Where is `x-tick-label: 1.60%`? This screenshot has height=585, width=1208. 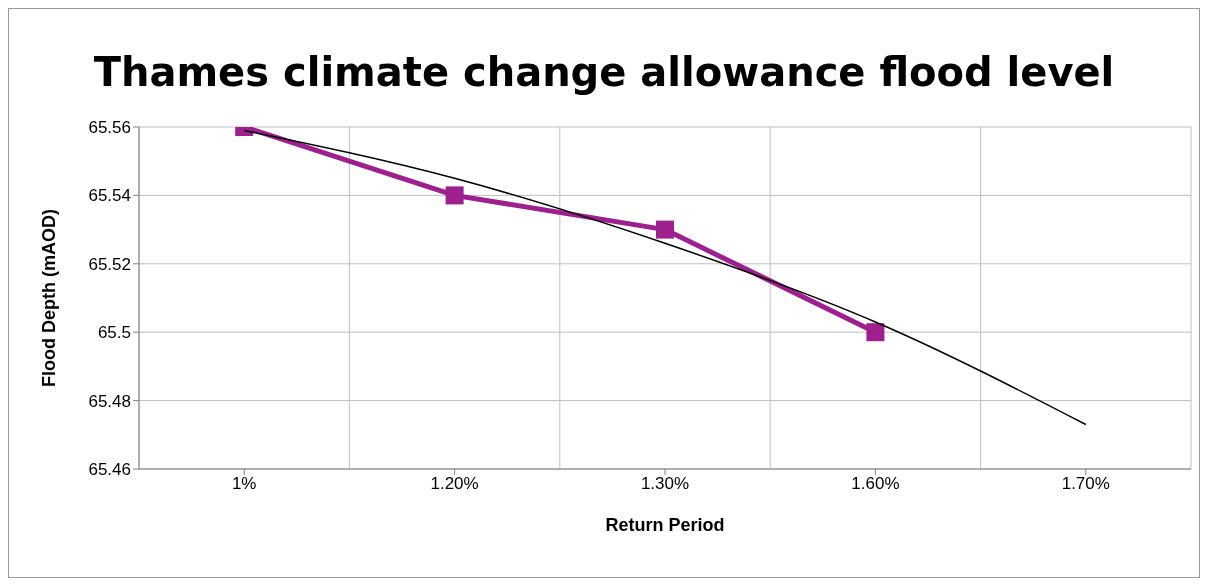
x-tick-label: 1.60% is located at coordinates (875, 484).